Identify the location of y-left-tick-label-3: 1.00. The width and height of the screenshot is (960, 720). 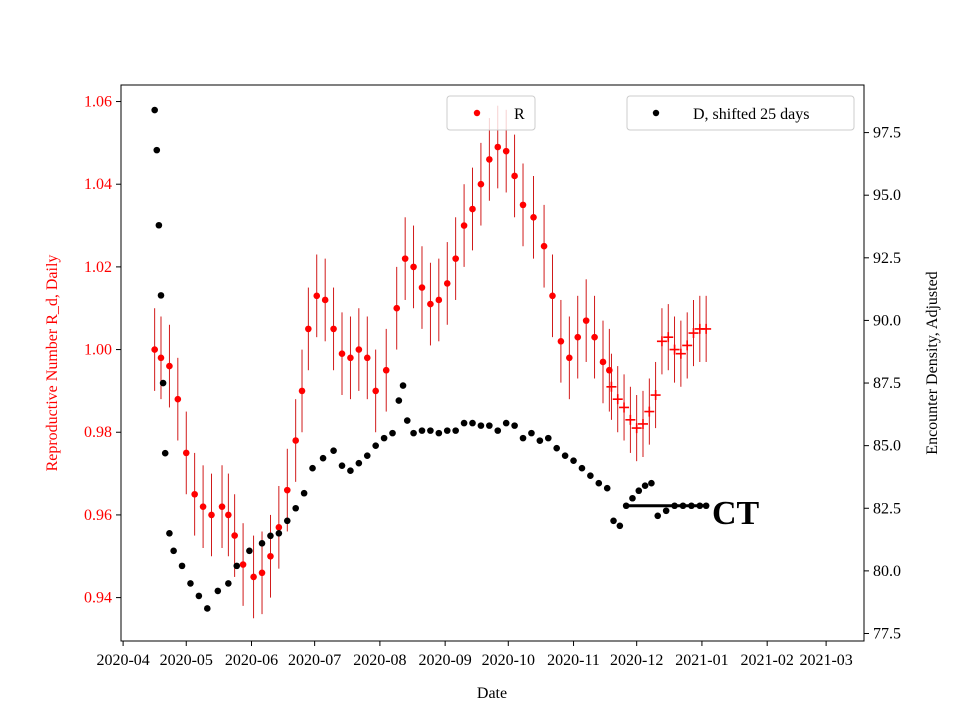
(98, 350).